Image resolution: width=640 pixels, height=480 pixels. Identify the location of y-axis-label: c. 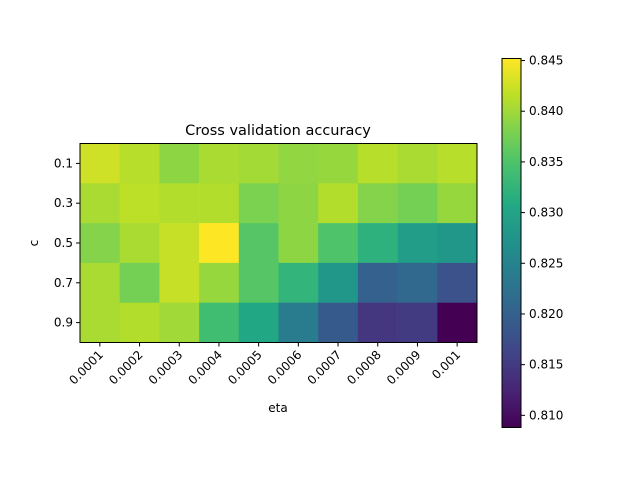
(34, 243).